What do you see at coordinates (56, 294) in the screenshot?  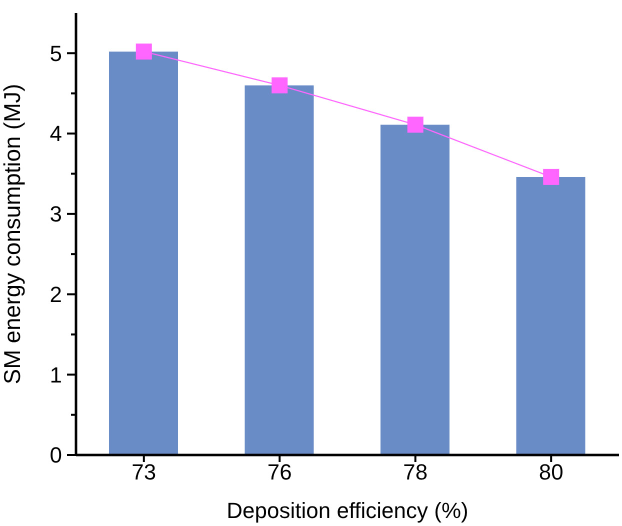 I see `y-tick-label: 2` at bounding box center [56, 294].